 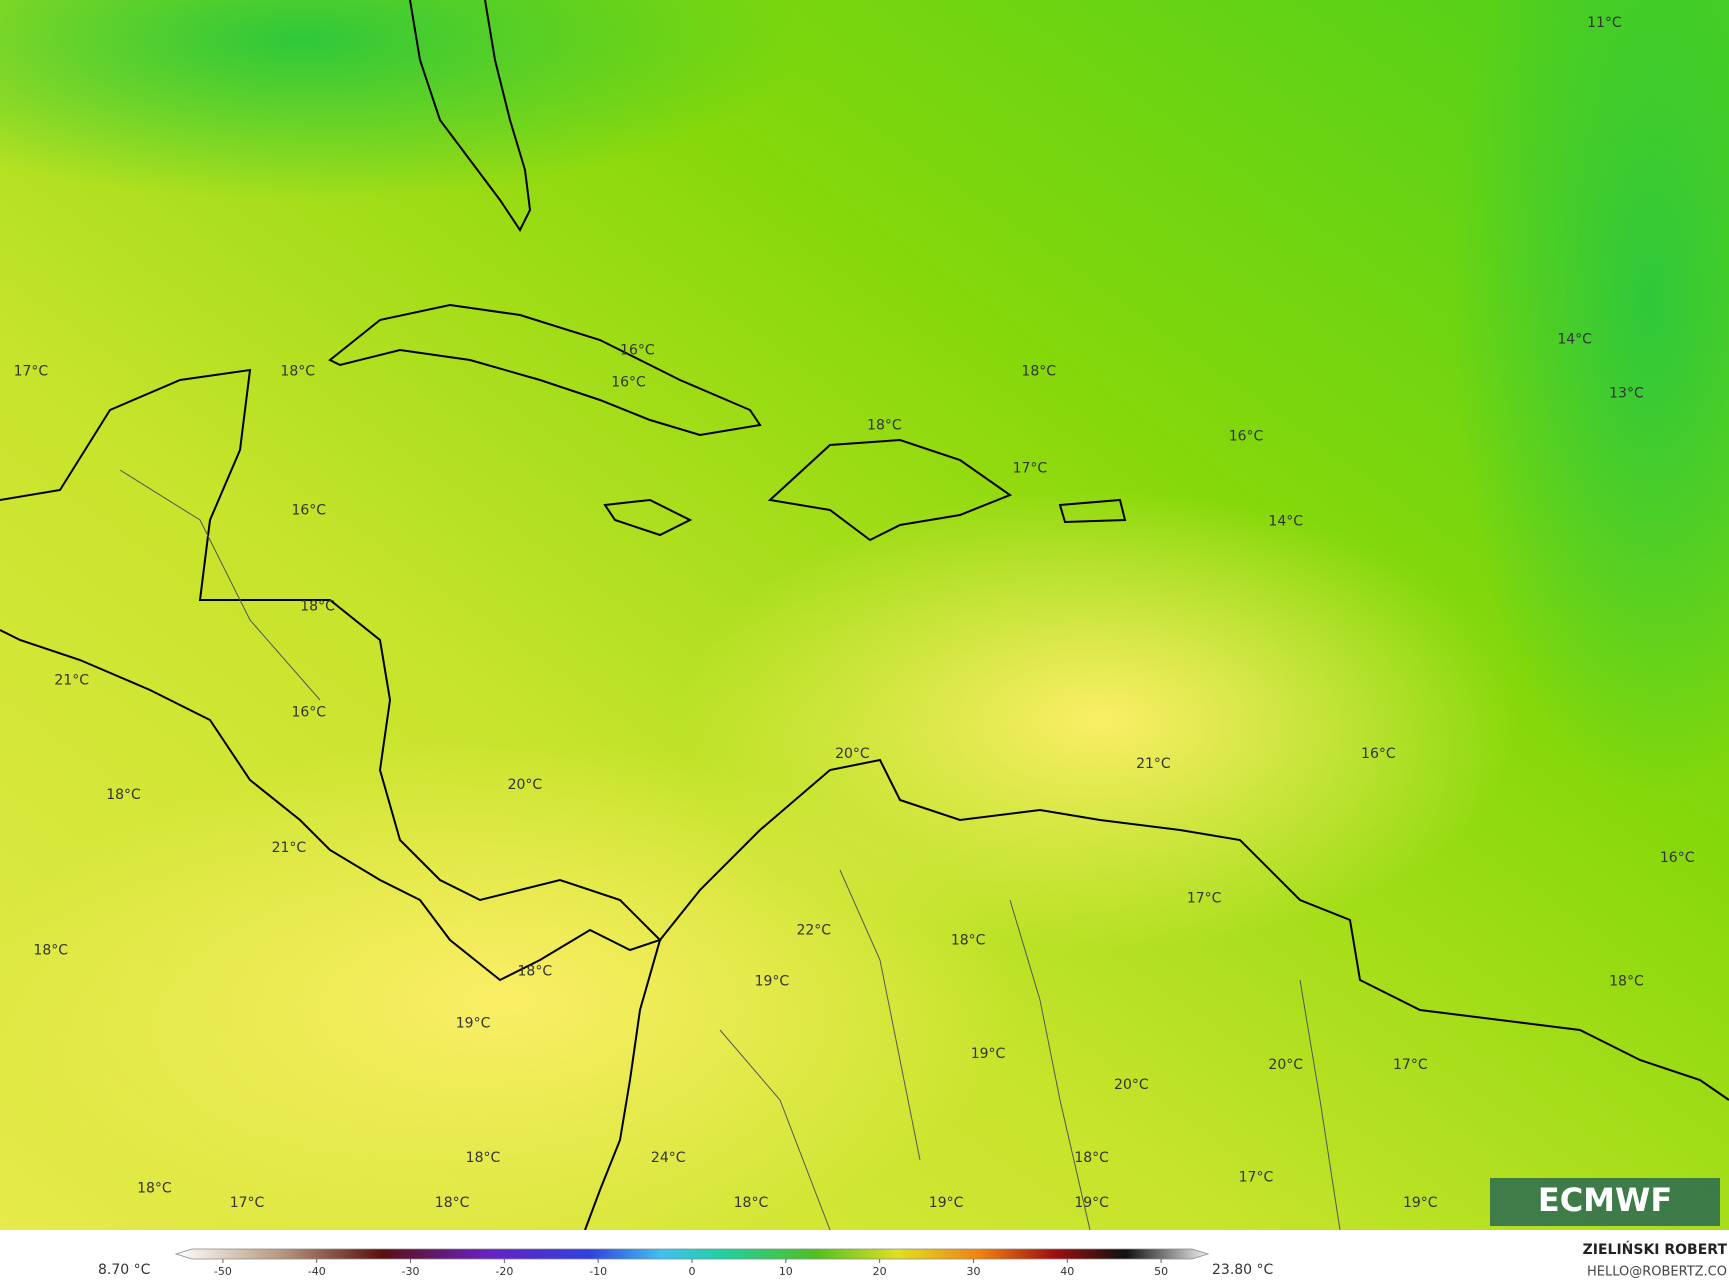 I want to click on logo-box, so click(x=1605, y=1202).